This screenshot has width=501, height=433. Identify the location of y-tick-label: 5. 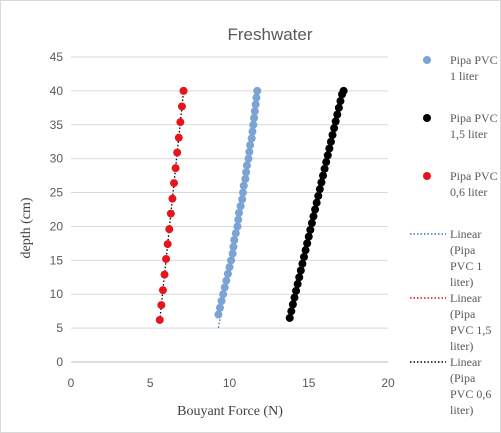
(59, 328).